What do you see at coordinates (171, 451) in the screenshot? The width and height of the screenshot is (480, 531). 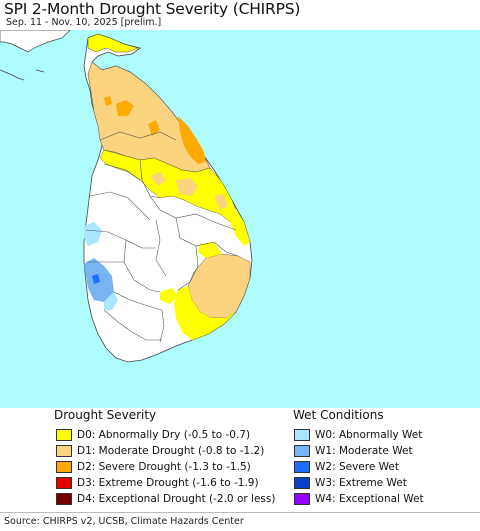 I see `legend-label: D1: Moderate Drought (-0.8 to -1.2)` at bounding box center [171, 451].